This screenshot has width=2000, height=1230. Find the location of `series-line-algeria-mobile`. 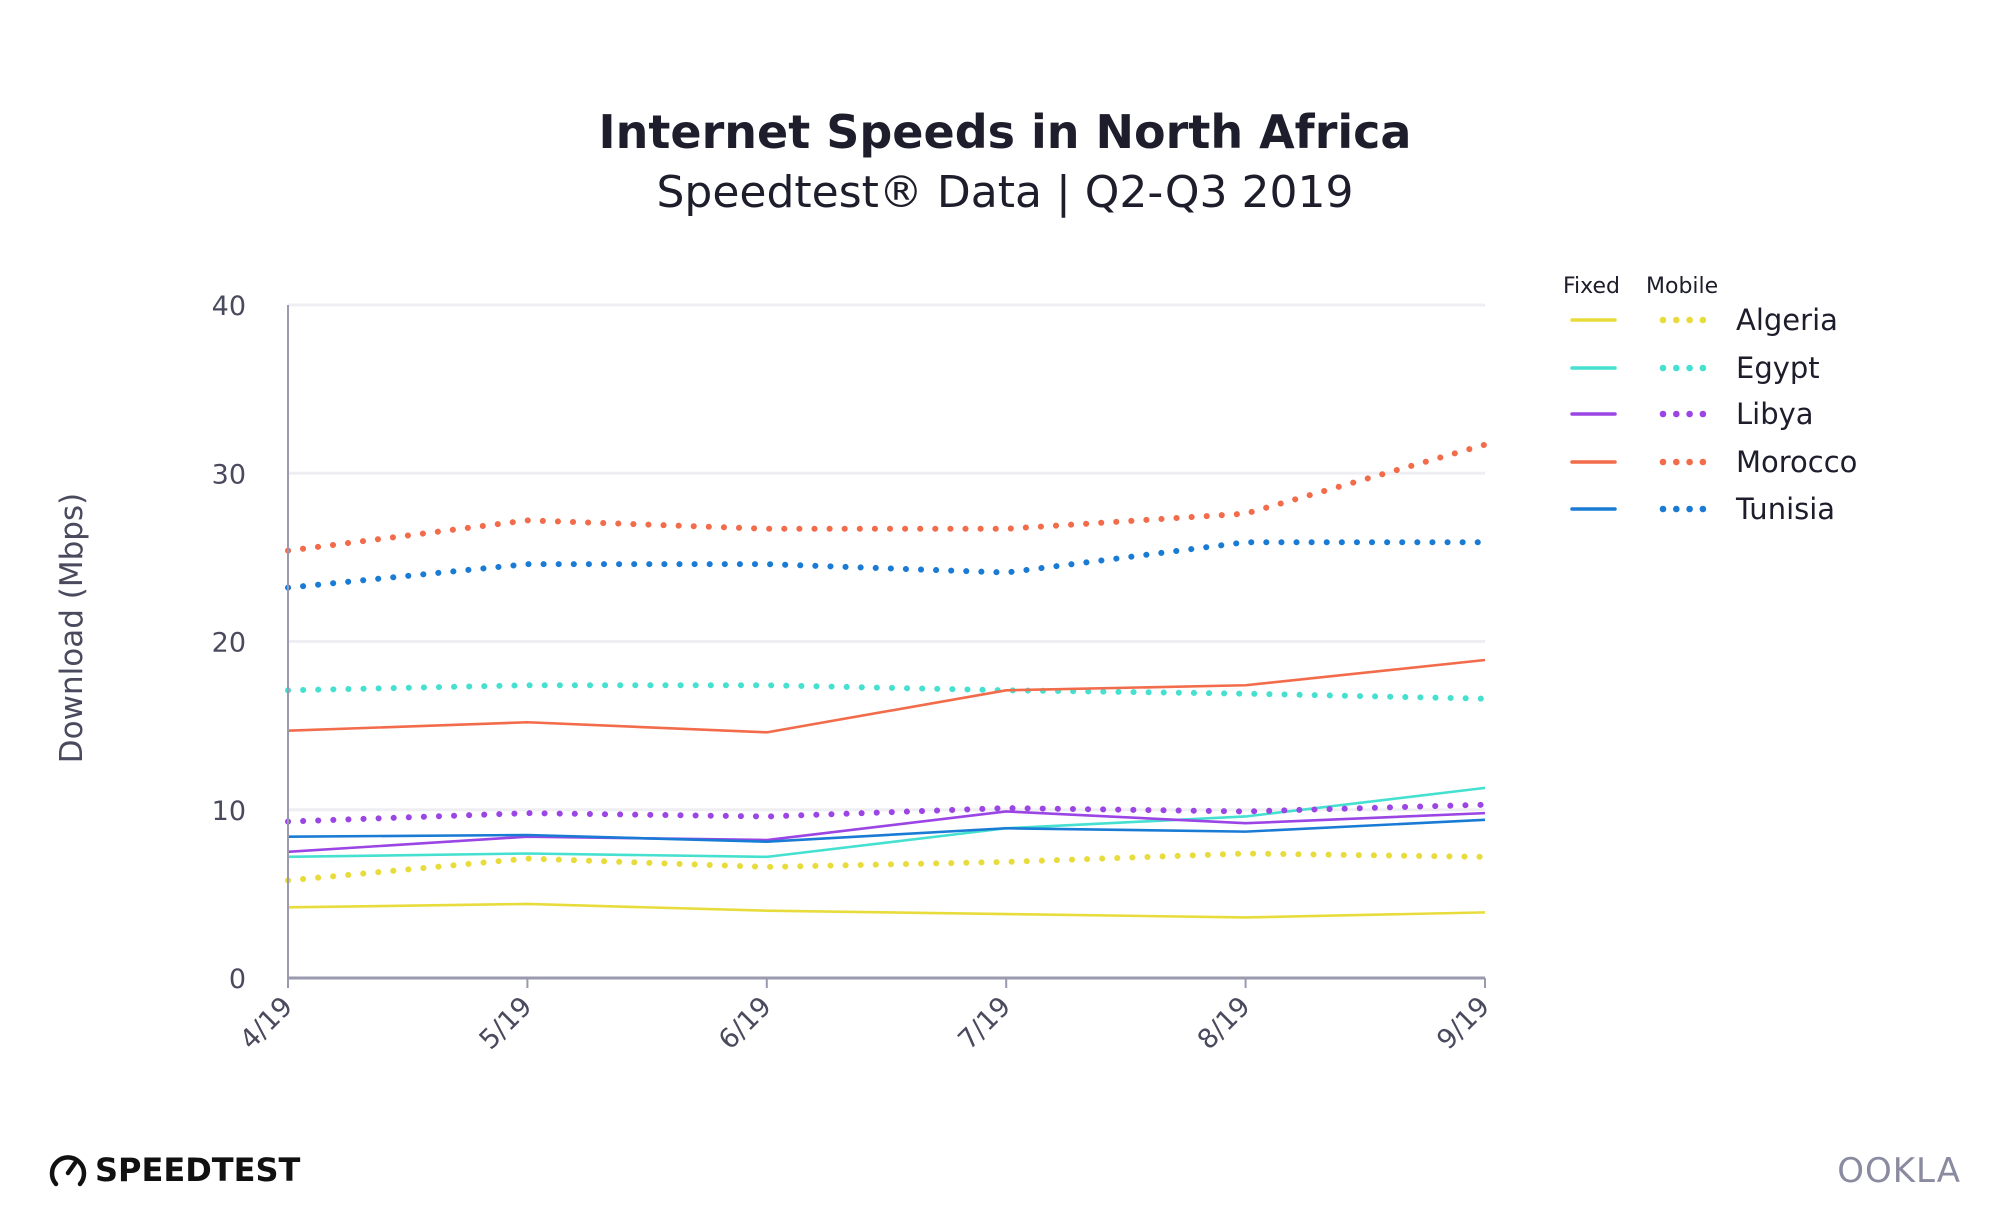

series-line-algeria-mobile is located at coordinates (886, 867).